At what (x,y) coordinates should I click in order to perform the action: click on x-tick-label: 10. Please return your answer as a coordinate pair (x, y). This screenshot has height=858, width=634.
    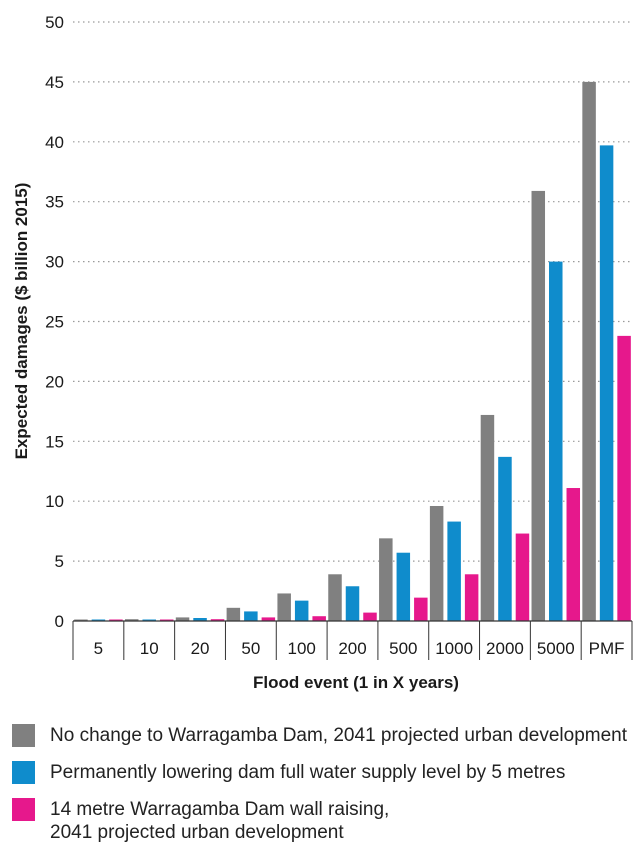
    Looking at the image, I should click on (149, 648).